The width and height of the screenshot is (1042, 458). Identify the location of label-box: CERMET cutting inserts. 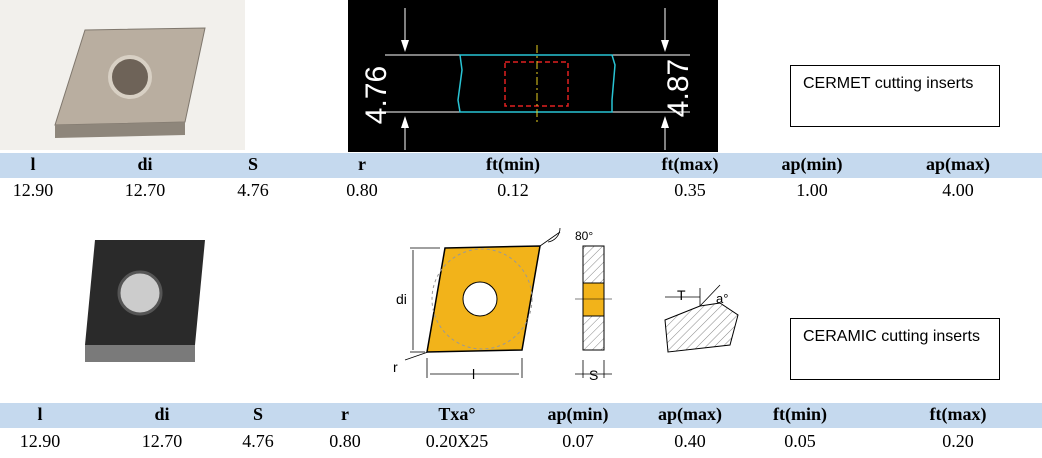
(895, 96).